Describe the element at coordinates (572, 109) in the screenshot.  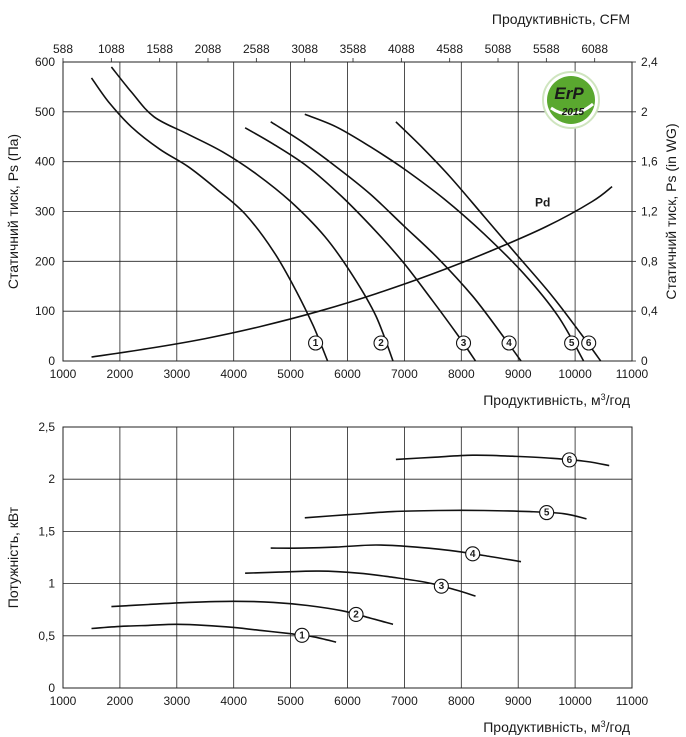
I see `erp-badge-swoosh` at that location.